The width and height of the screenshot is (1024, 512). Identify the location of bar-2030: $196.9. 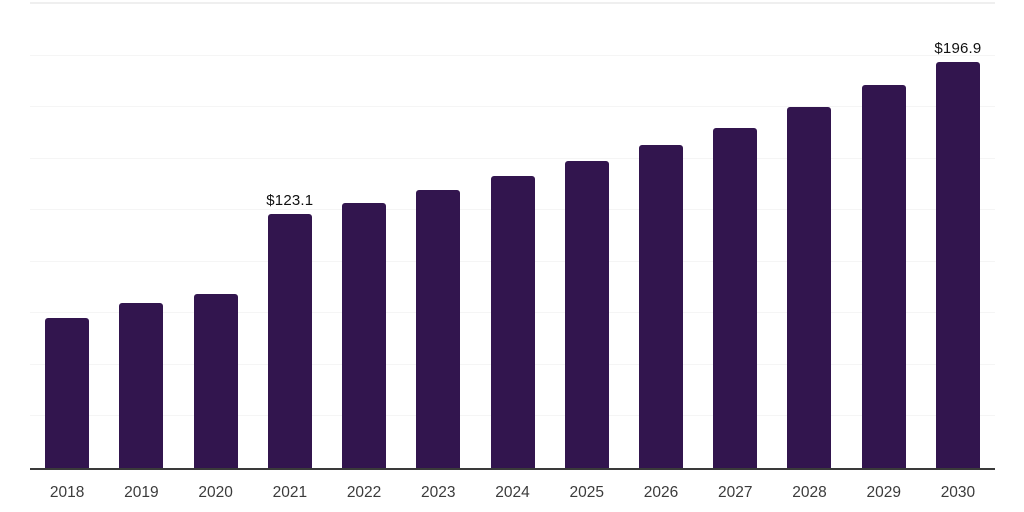
(957, 254).